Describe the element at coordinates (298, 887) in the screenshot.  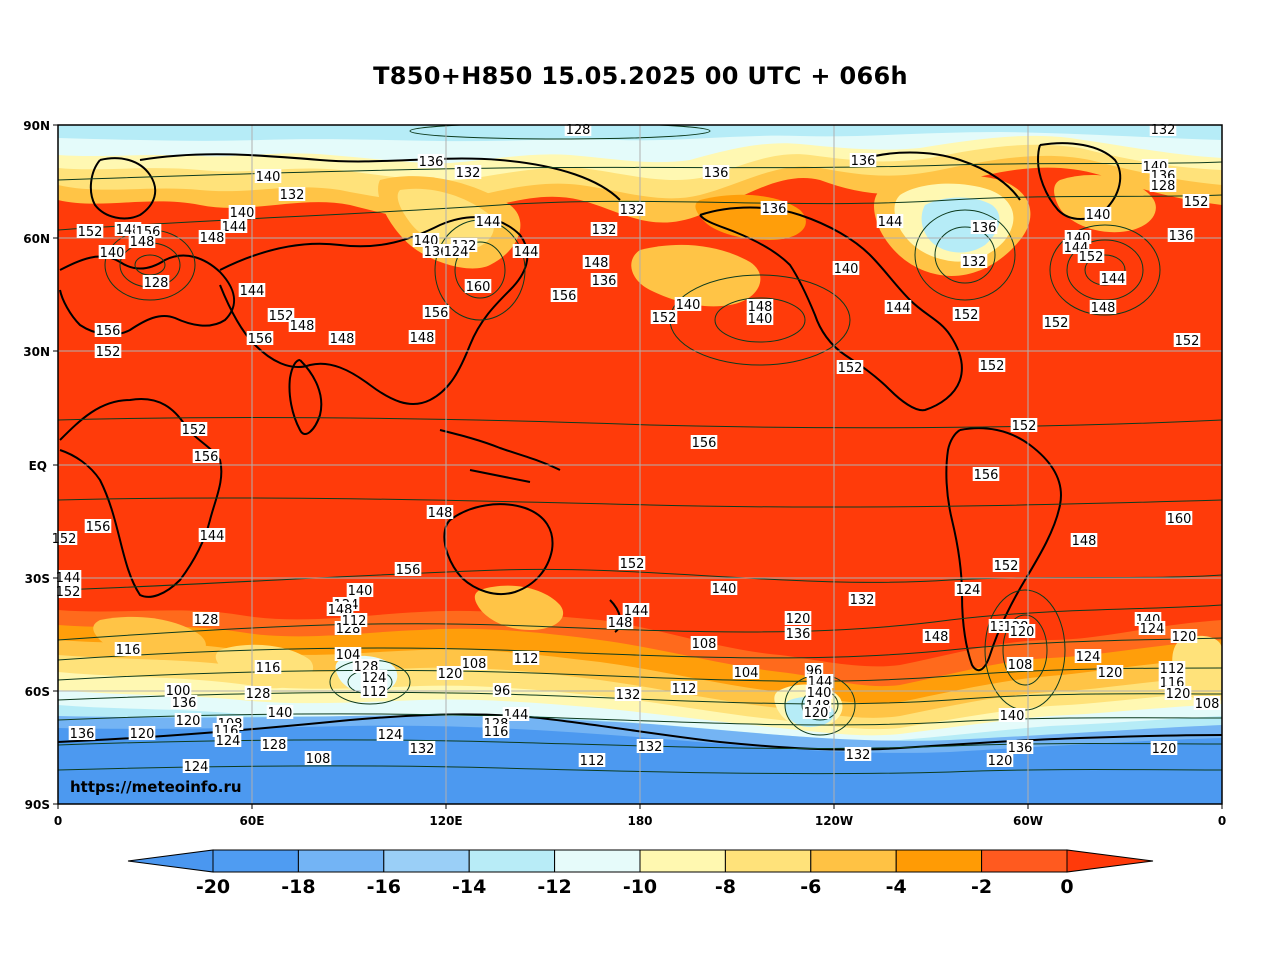
I see `colorbar-tick-label: -18` at that location.